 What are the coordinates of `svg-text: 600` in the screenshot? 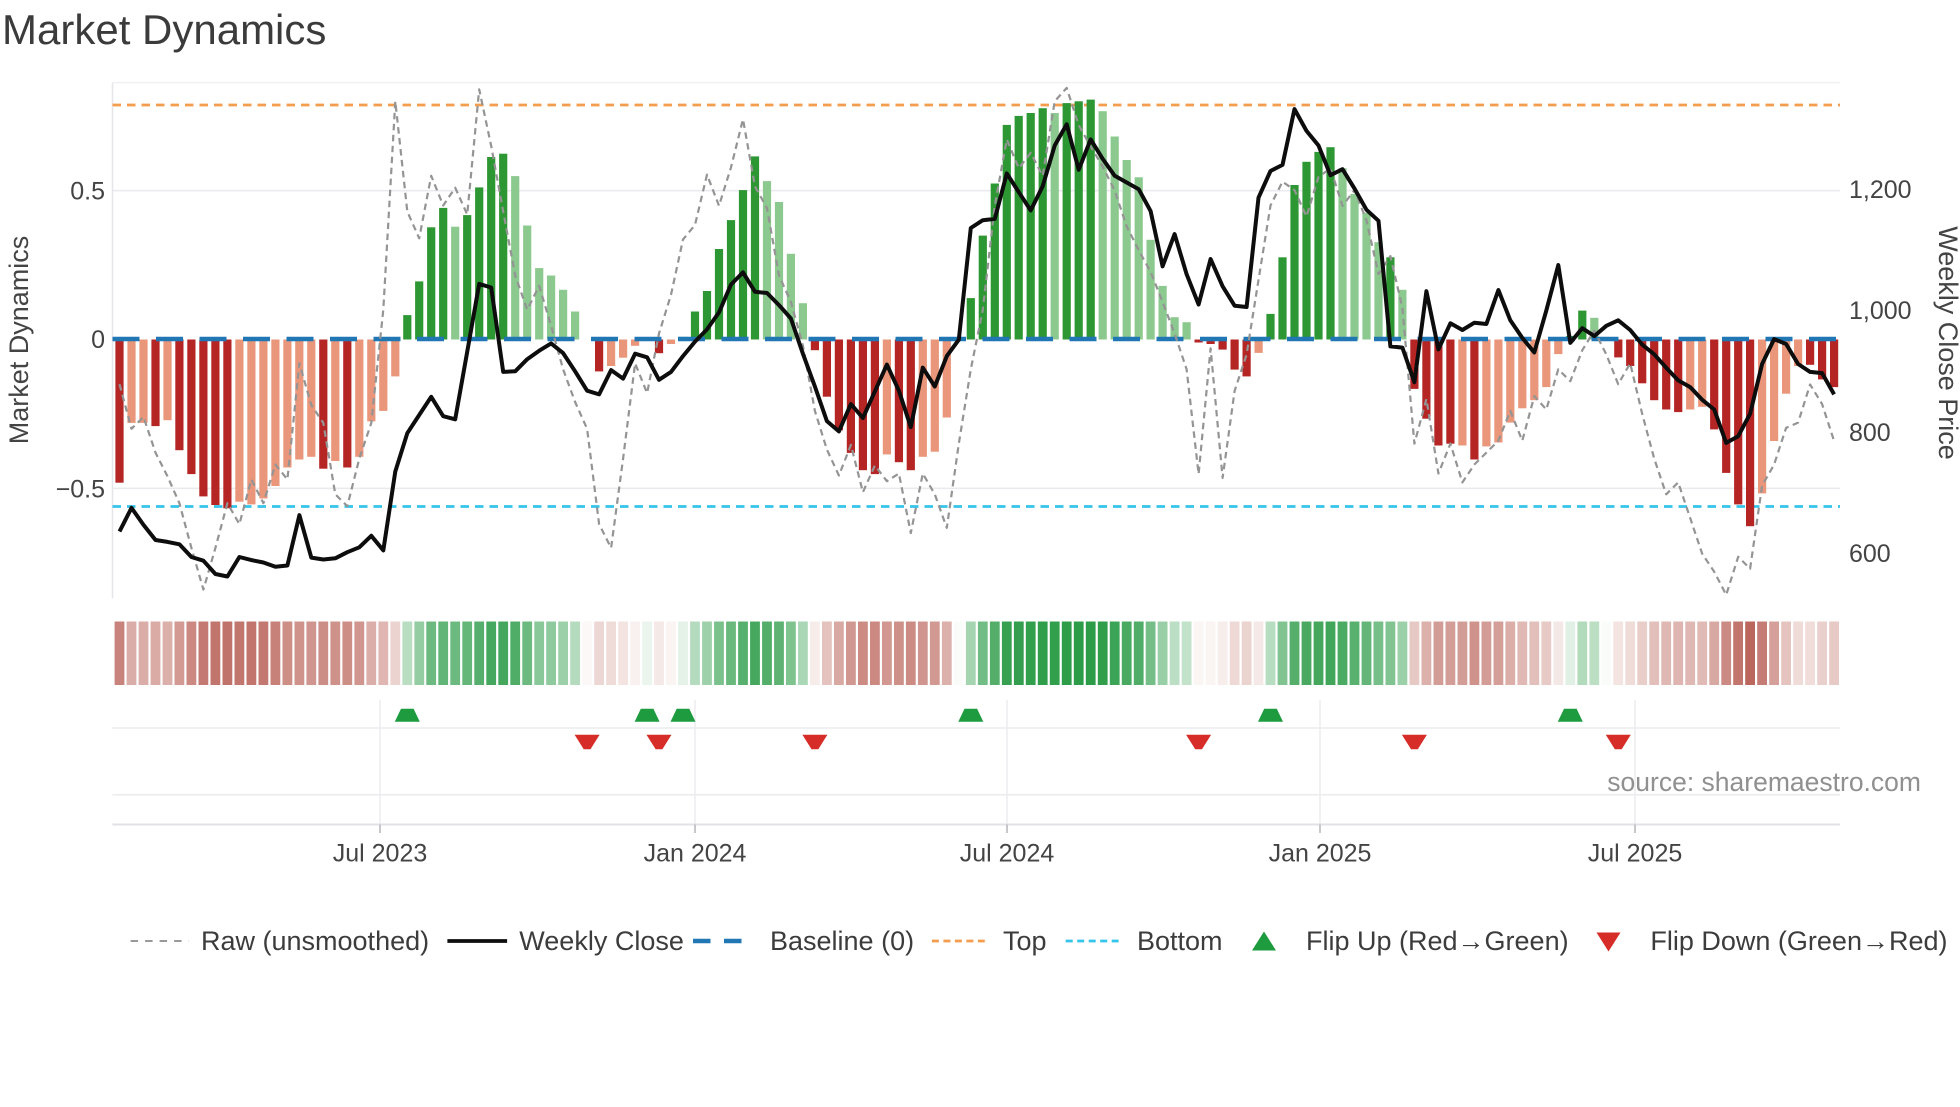 It's located at (1870, 554).